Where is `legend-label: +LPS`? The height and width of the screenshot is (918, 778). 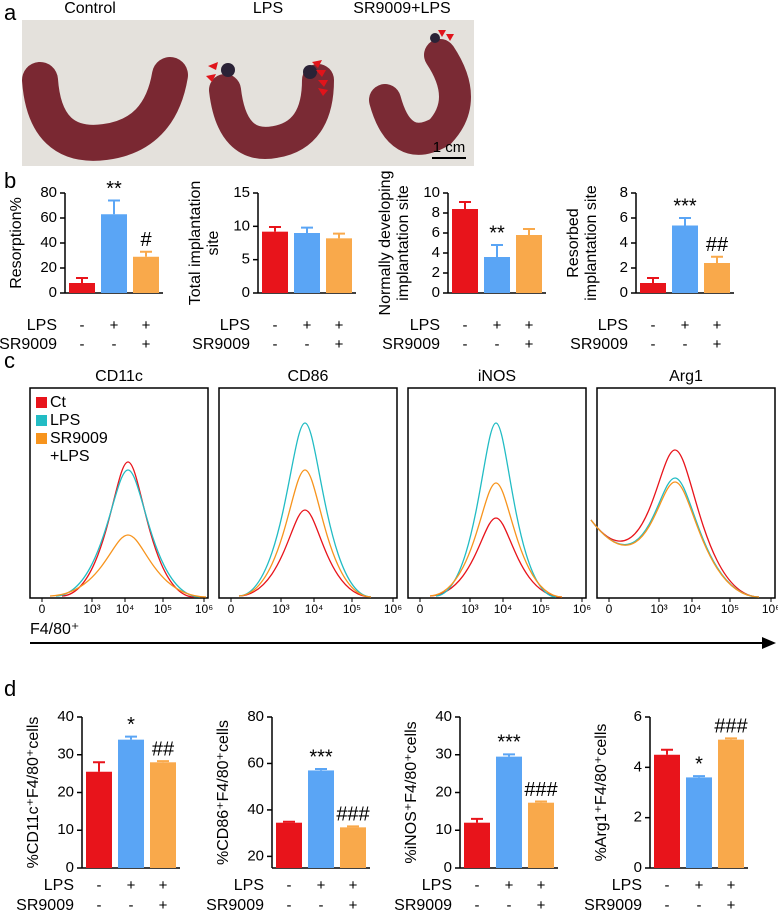 legend-label: +LPS is located at coordinates (70, 456).